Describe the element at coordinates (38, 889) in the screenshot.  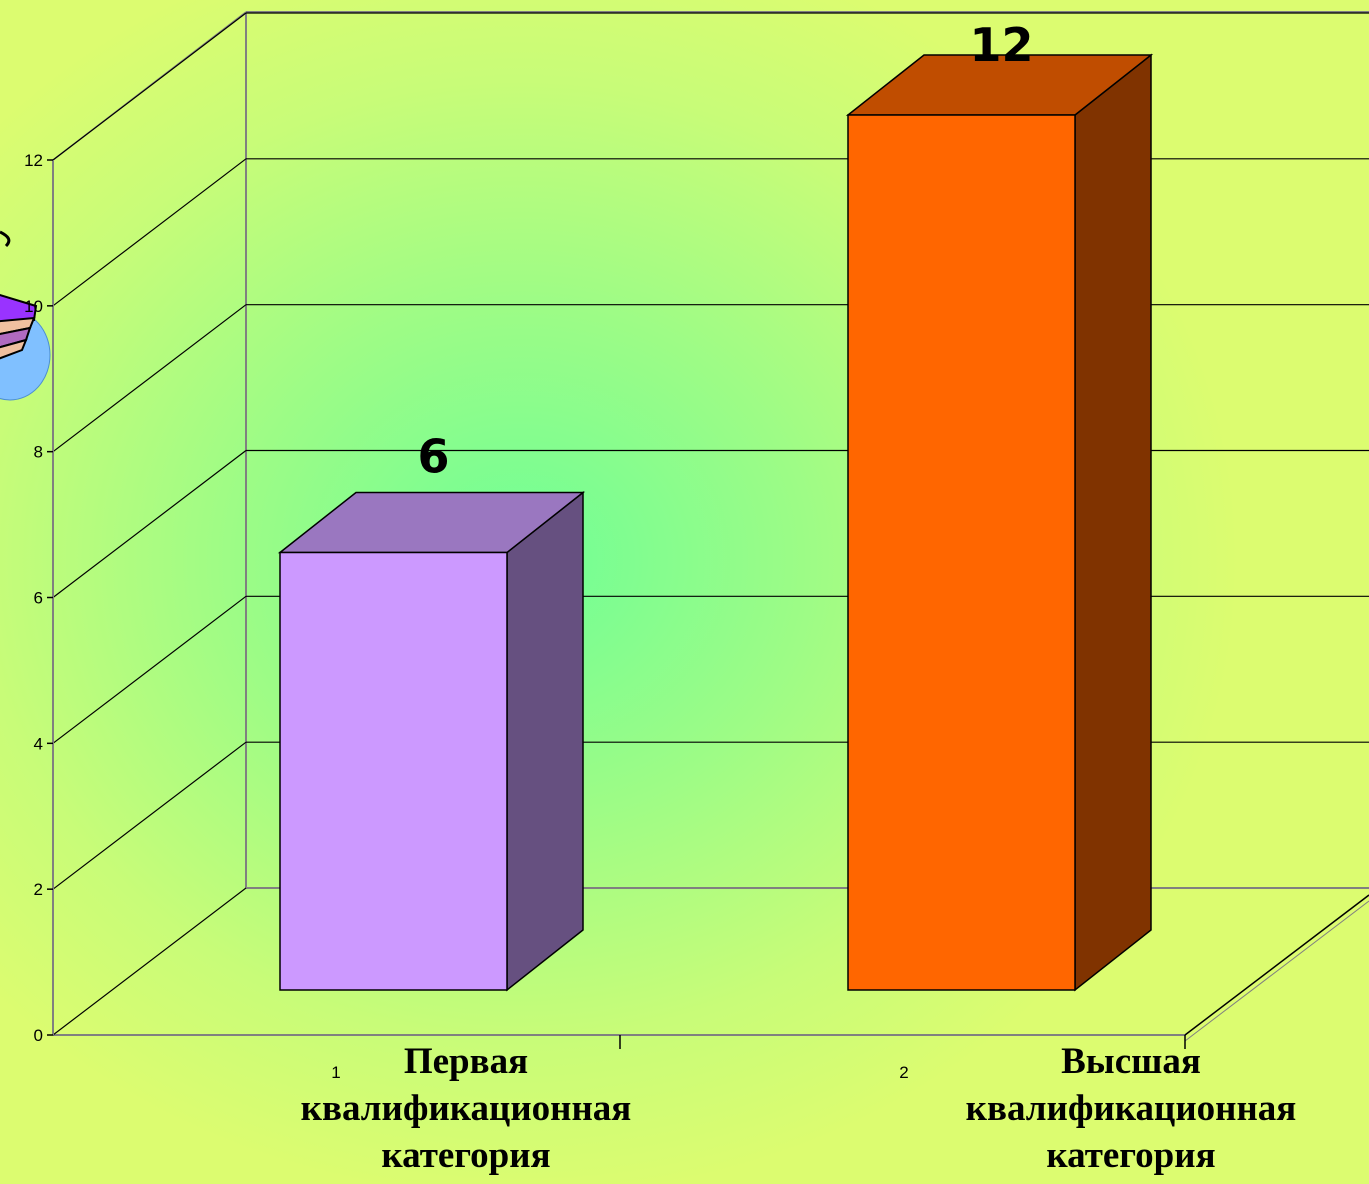
I see `y-tick-label: 2` at that location.